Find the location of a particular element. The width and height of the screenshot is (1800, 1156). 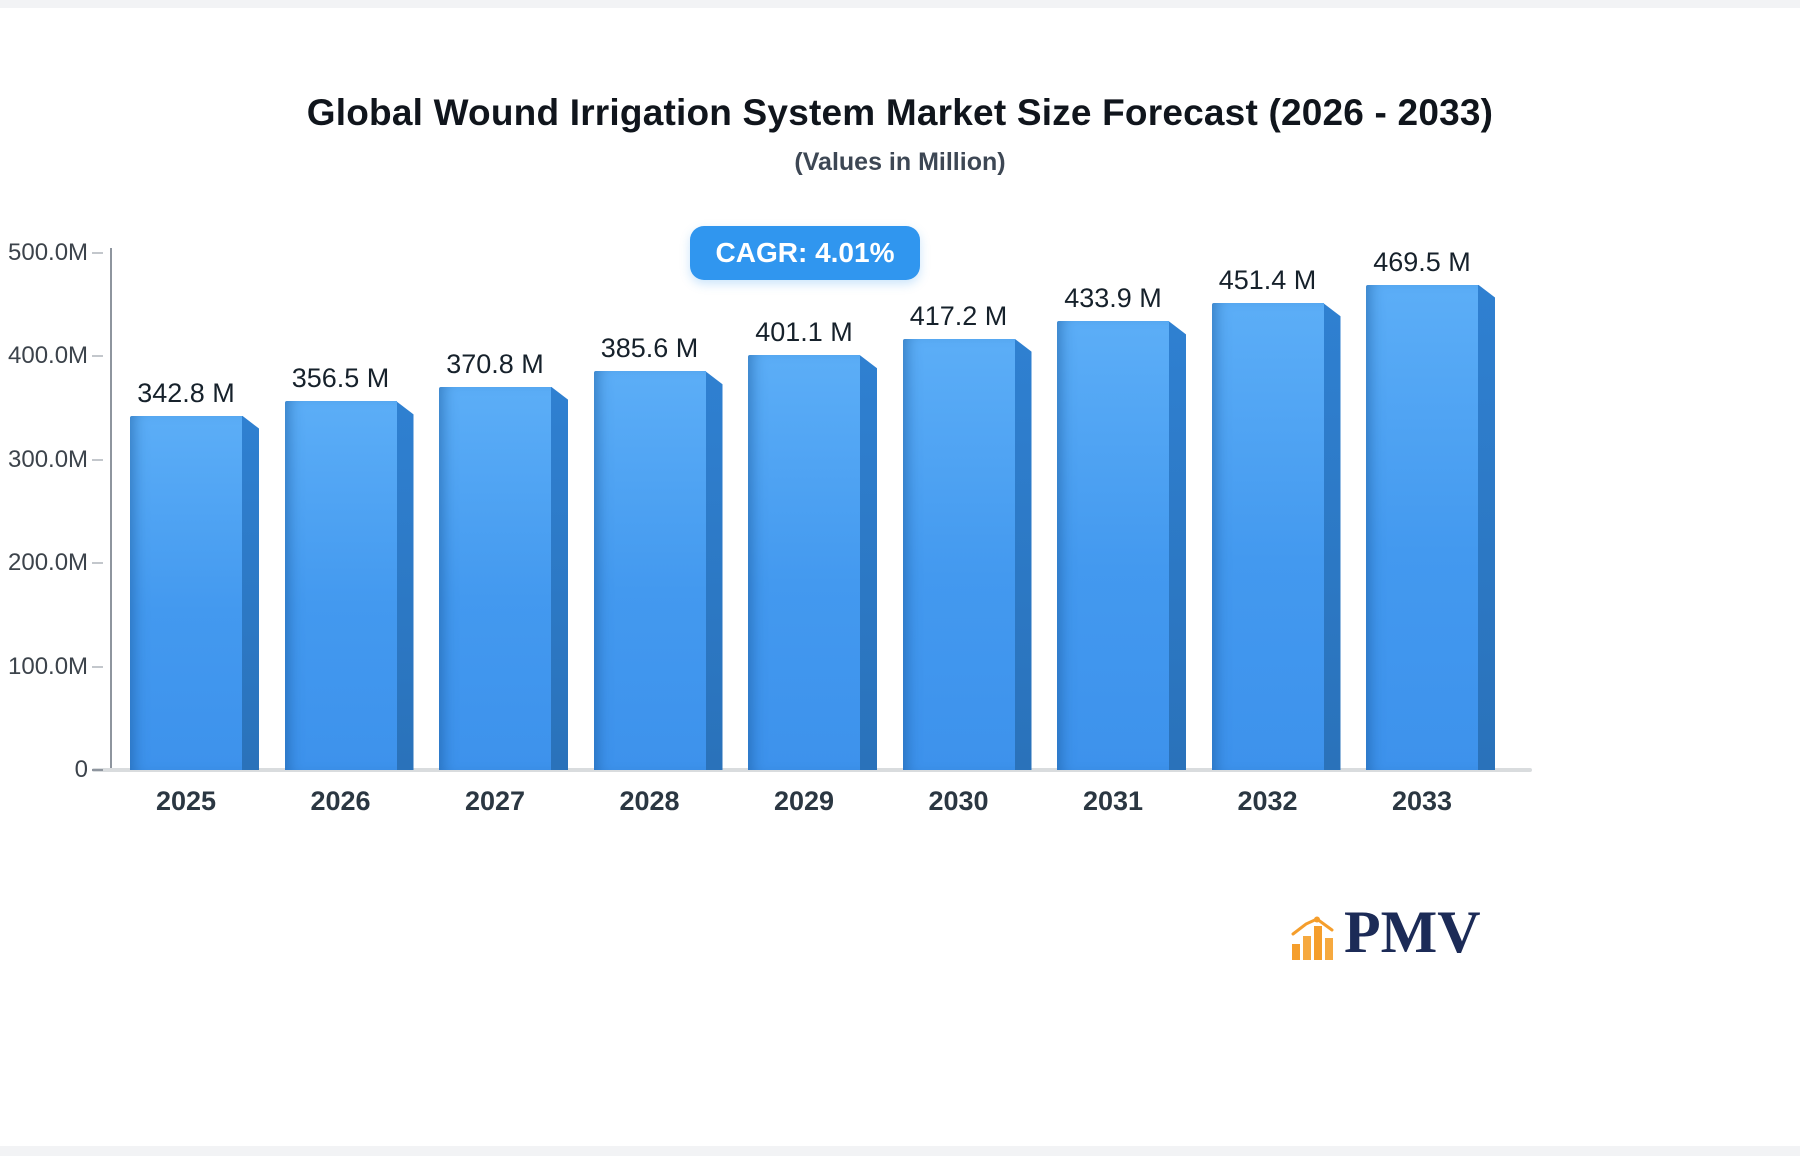

x-axis-label-2029: 2029 is located at coordinates (804, 801).